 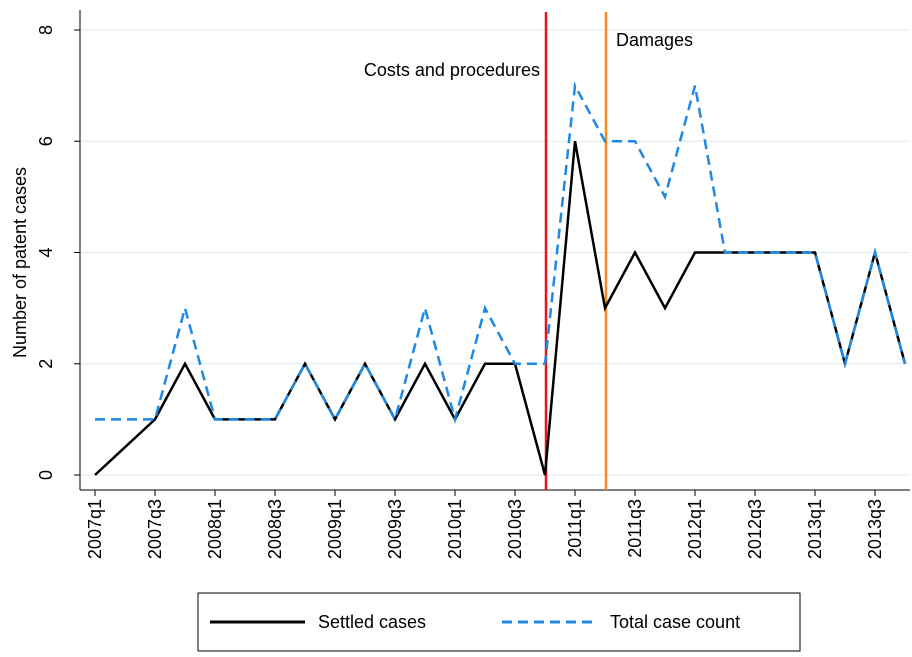 What do you see at coordinates (755, 529) in the screenshot?
I see `x-tick-label: 2012q3` at bounding box center [755, 529].